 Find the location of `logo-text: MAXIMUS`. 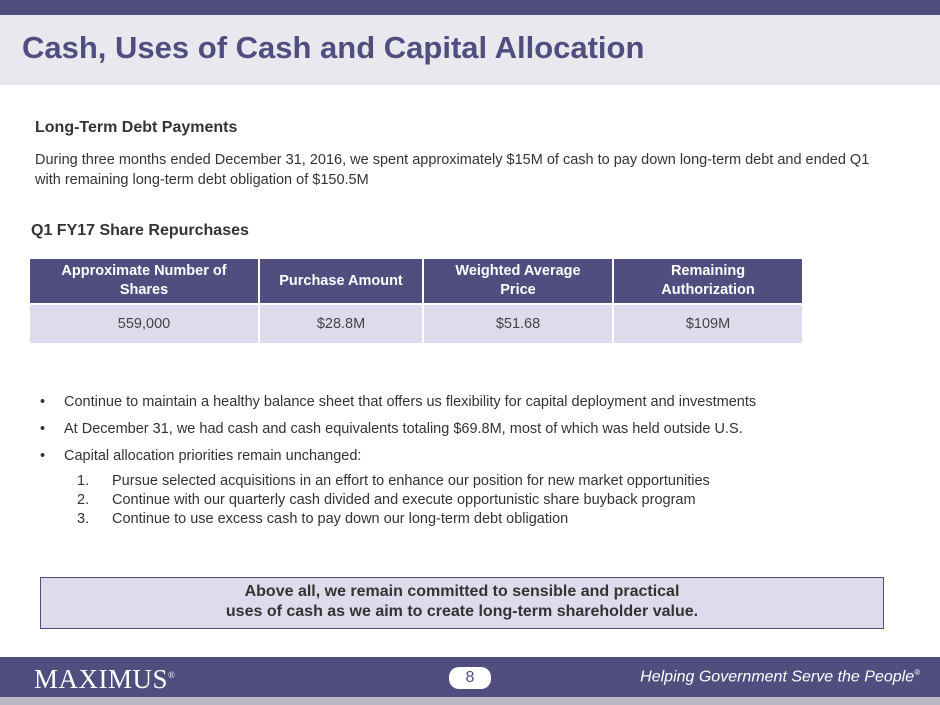

logo-text: MAXIMUS is located at coordinates (101, 679).